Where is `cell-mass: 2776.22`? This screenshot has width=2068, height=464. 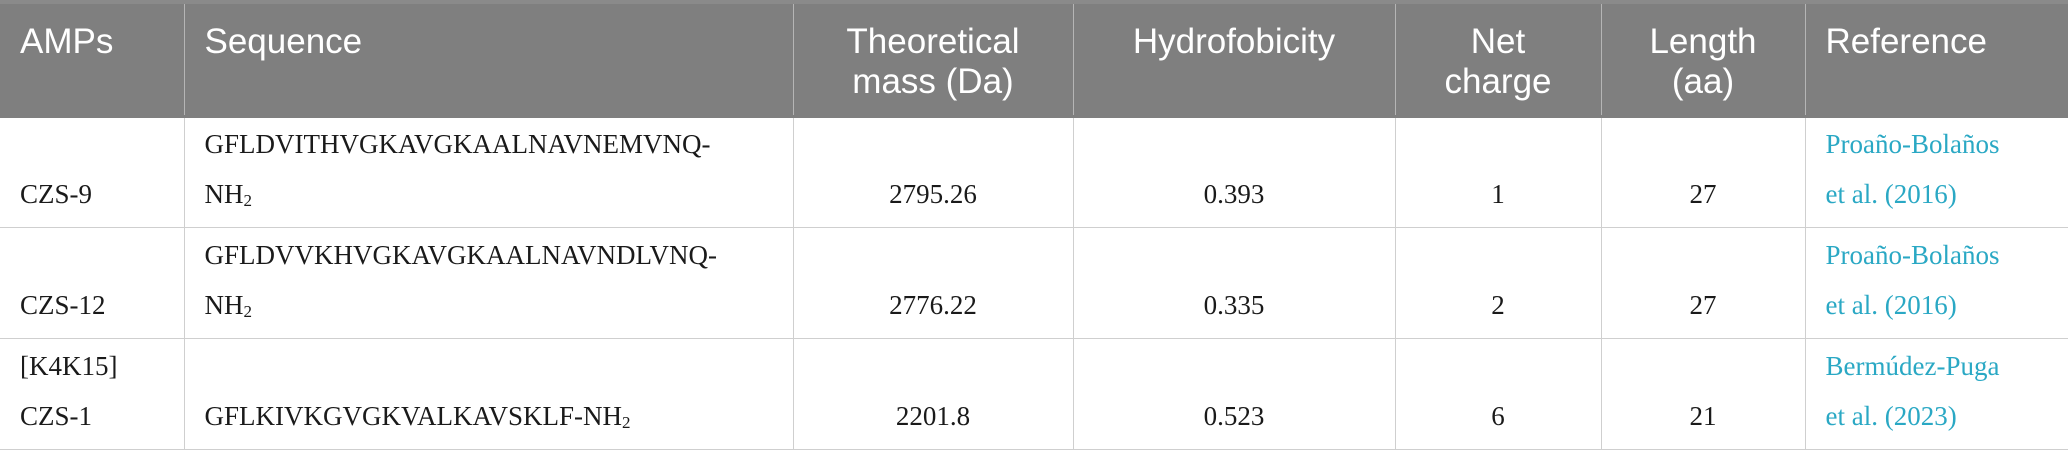 cell-mass: 2776.22 is located at coordinates (932, 283).